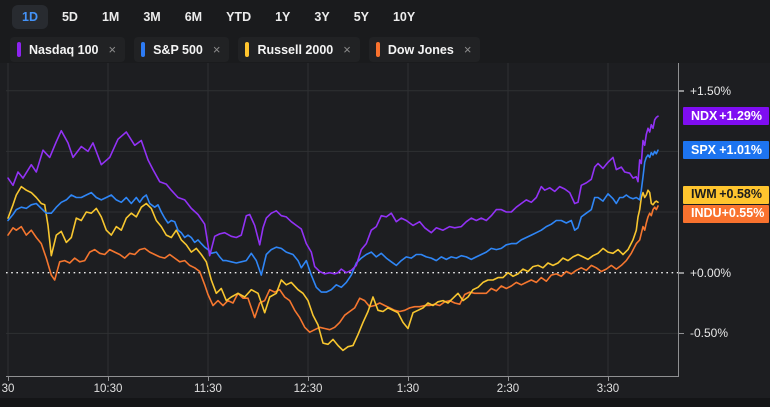 The width and height of the screenshot is (770, 407). Describe the element at coordinates (711, 272) in the screenshot. I see `y-axis-label: +0.00%` at that location.